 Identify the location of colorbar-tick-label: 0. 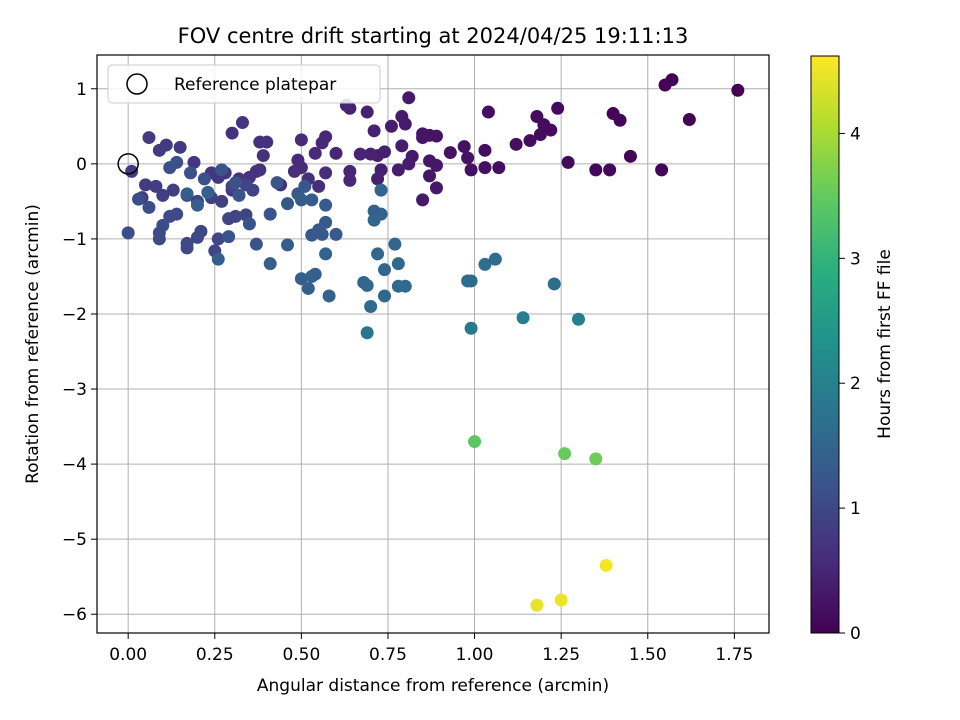
(855, 634).